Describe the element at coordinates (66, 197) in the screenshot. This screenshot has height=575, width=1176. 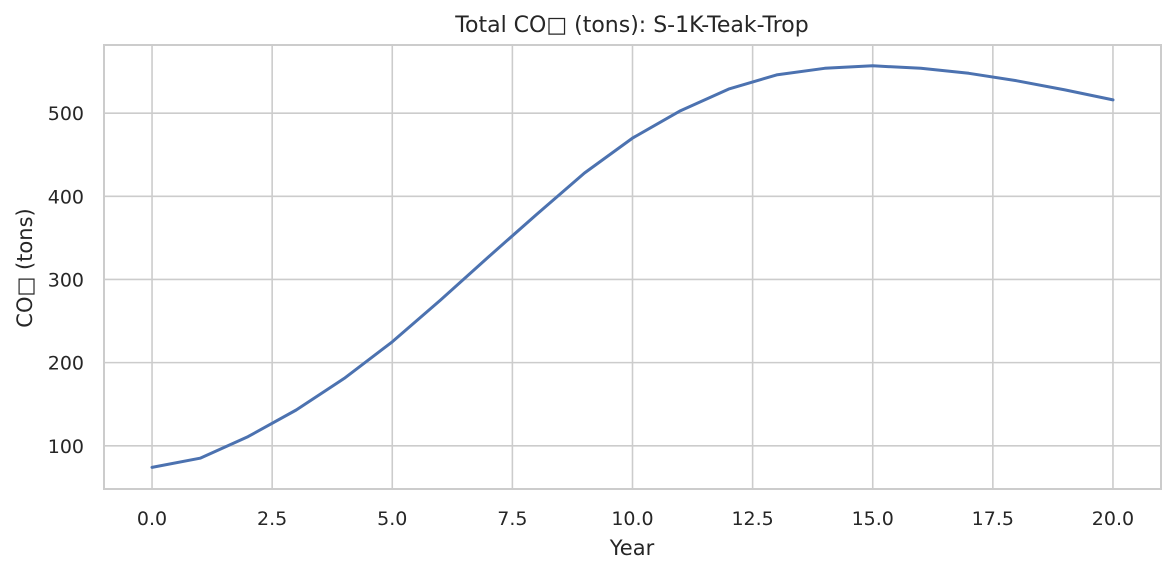
I see `y-tick-label: 400` at that location.